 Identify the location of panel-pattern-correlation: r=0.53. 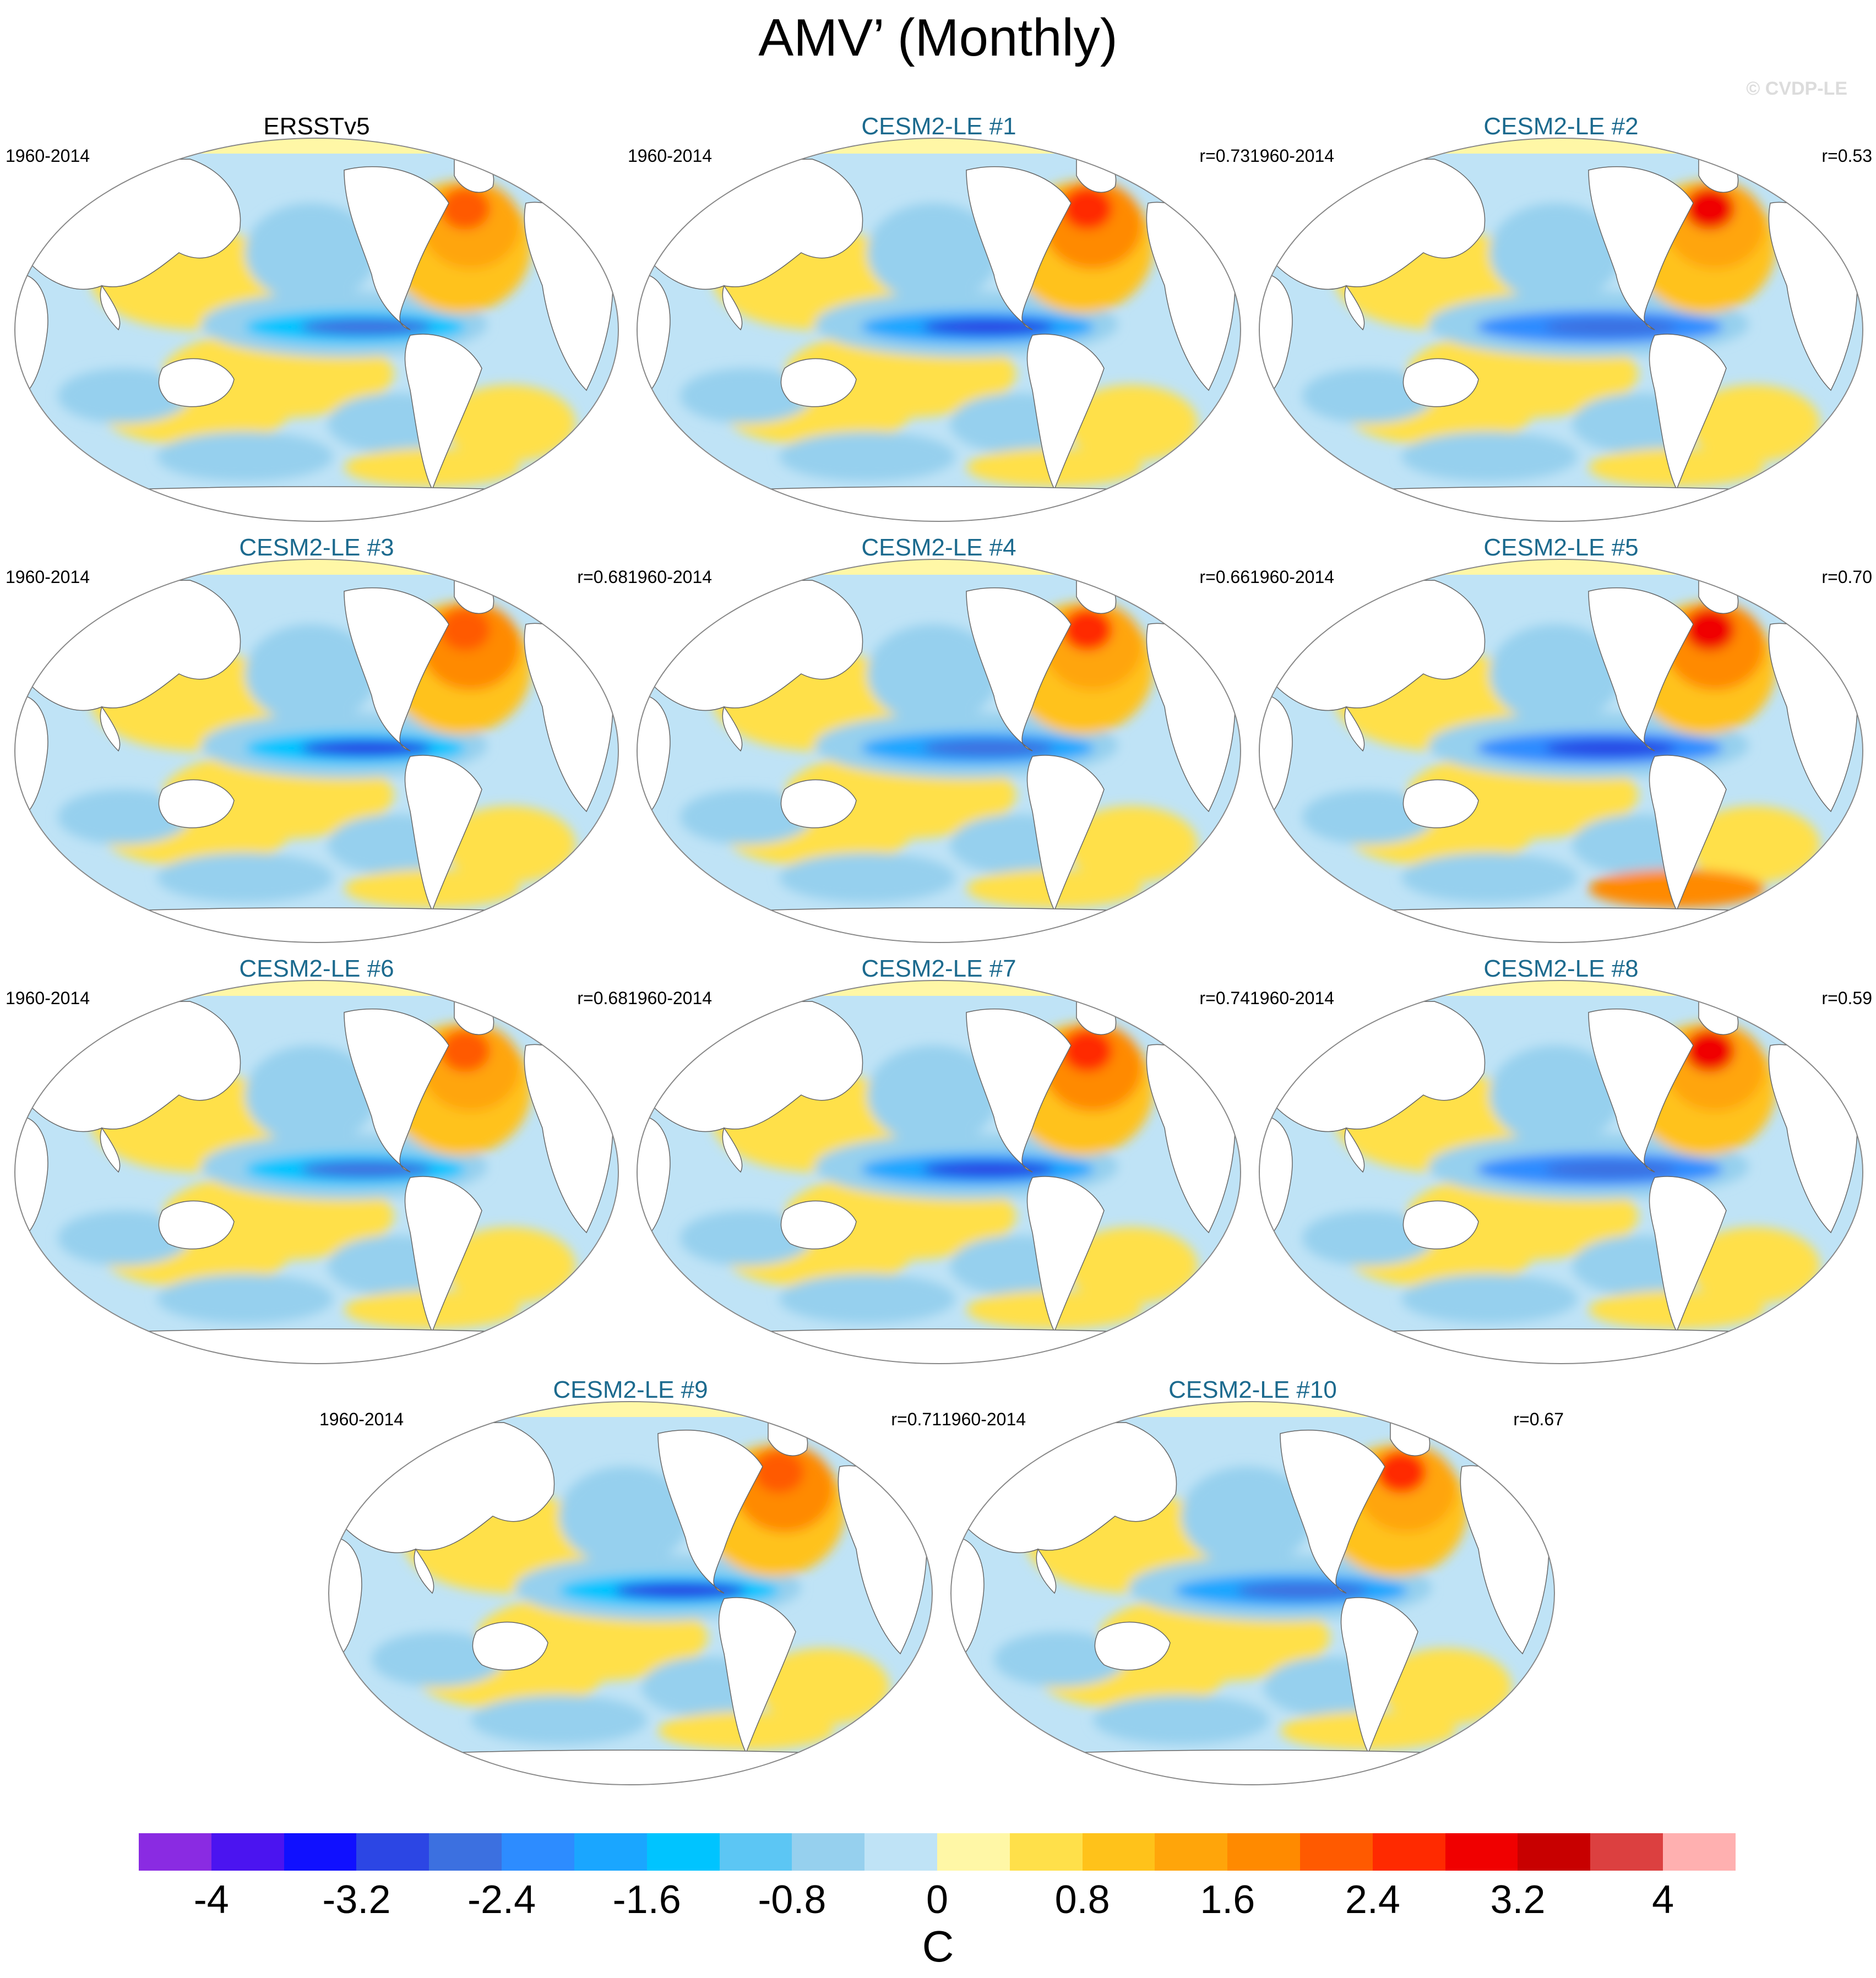
(1846, 156).